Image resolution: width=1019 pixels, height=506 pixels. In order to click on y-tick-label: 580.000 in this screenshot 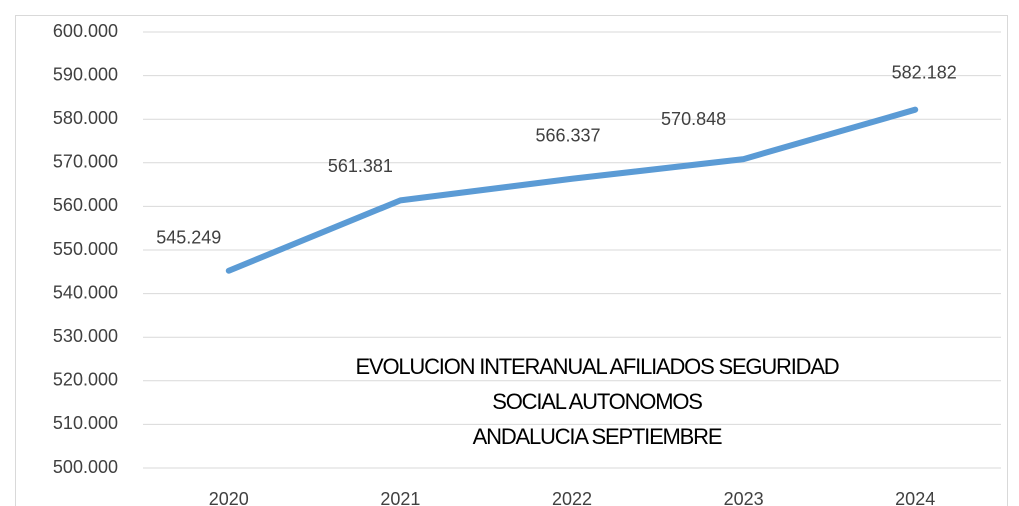, I will do `click(85, 118)`.